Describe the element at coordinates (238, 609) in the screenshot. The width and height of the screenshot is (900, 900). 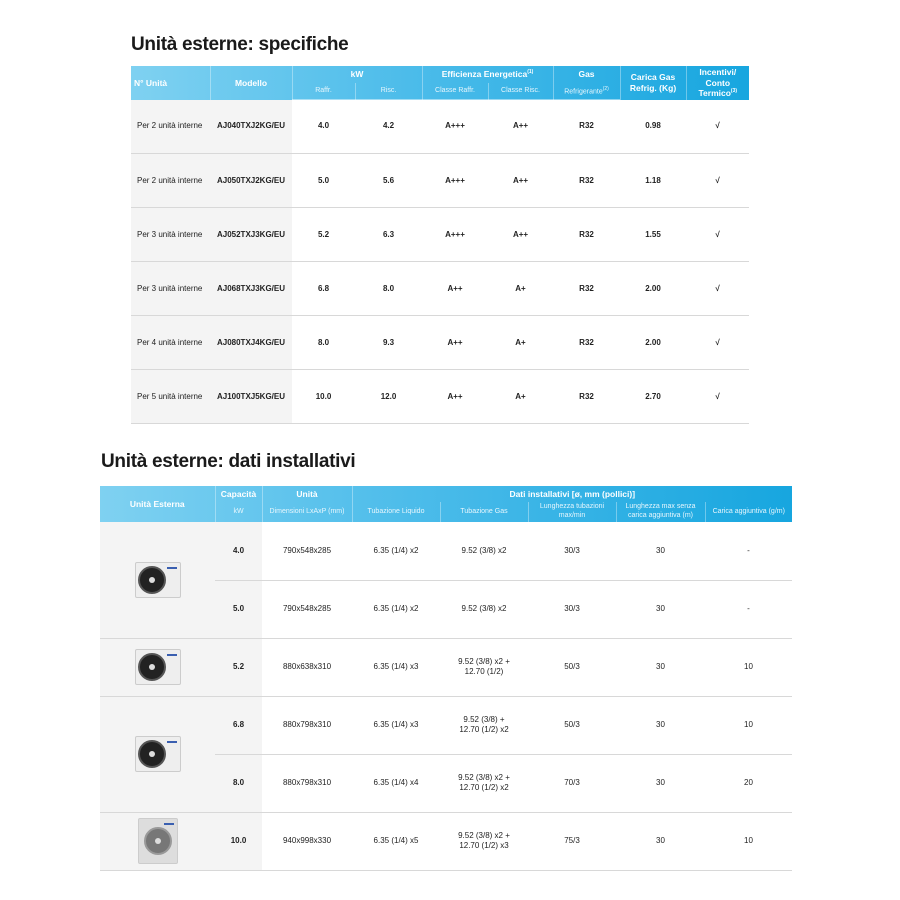
I see `cell-kw: 5.0` at that location.